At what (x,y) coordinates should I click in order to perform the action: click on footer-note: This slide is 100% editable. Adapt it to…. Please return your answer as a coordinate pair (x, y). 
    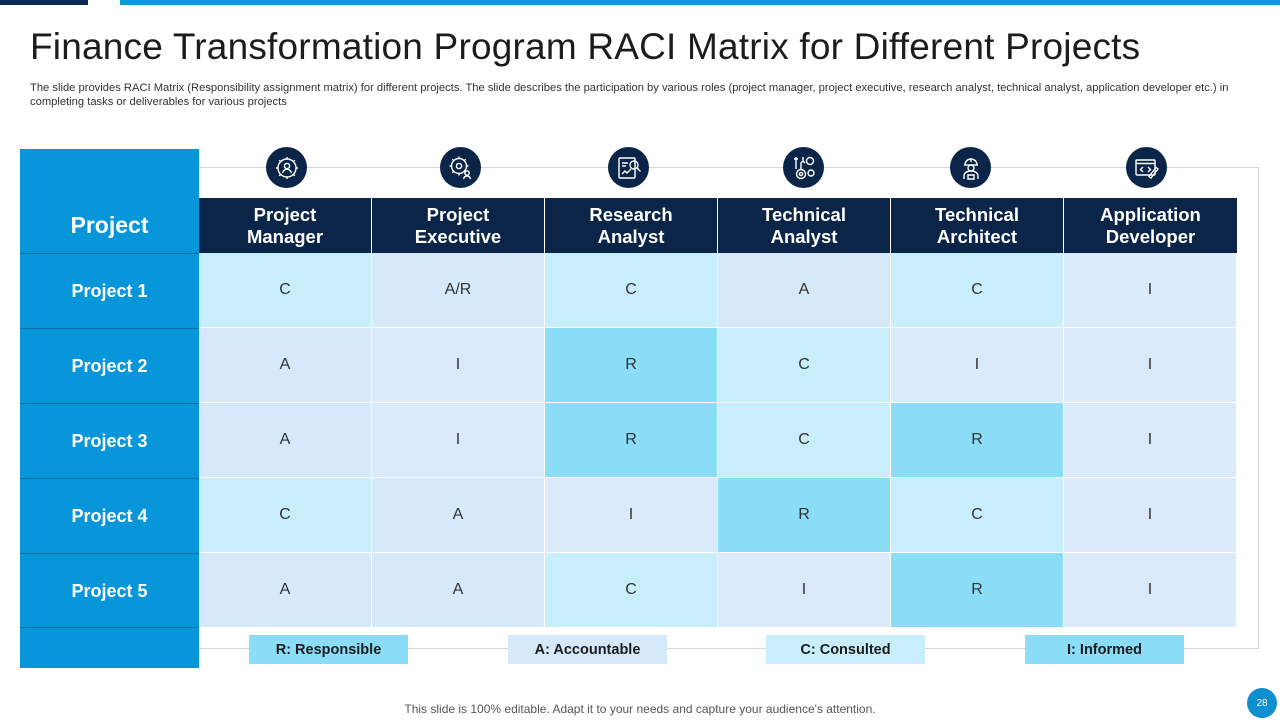
    Looking at the image, I should click on (640, 709).